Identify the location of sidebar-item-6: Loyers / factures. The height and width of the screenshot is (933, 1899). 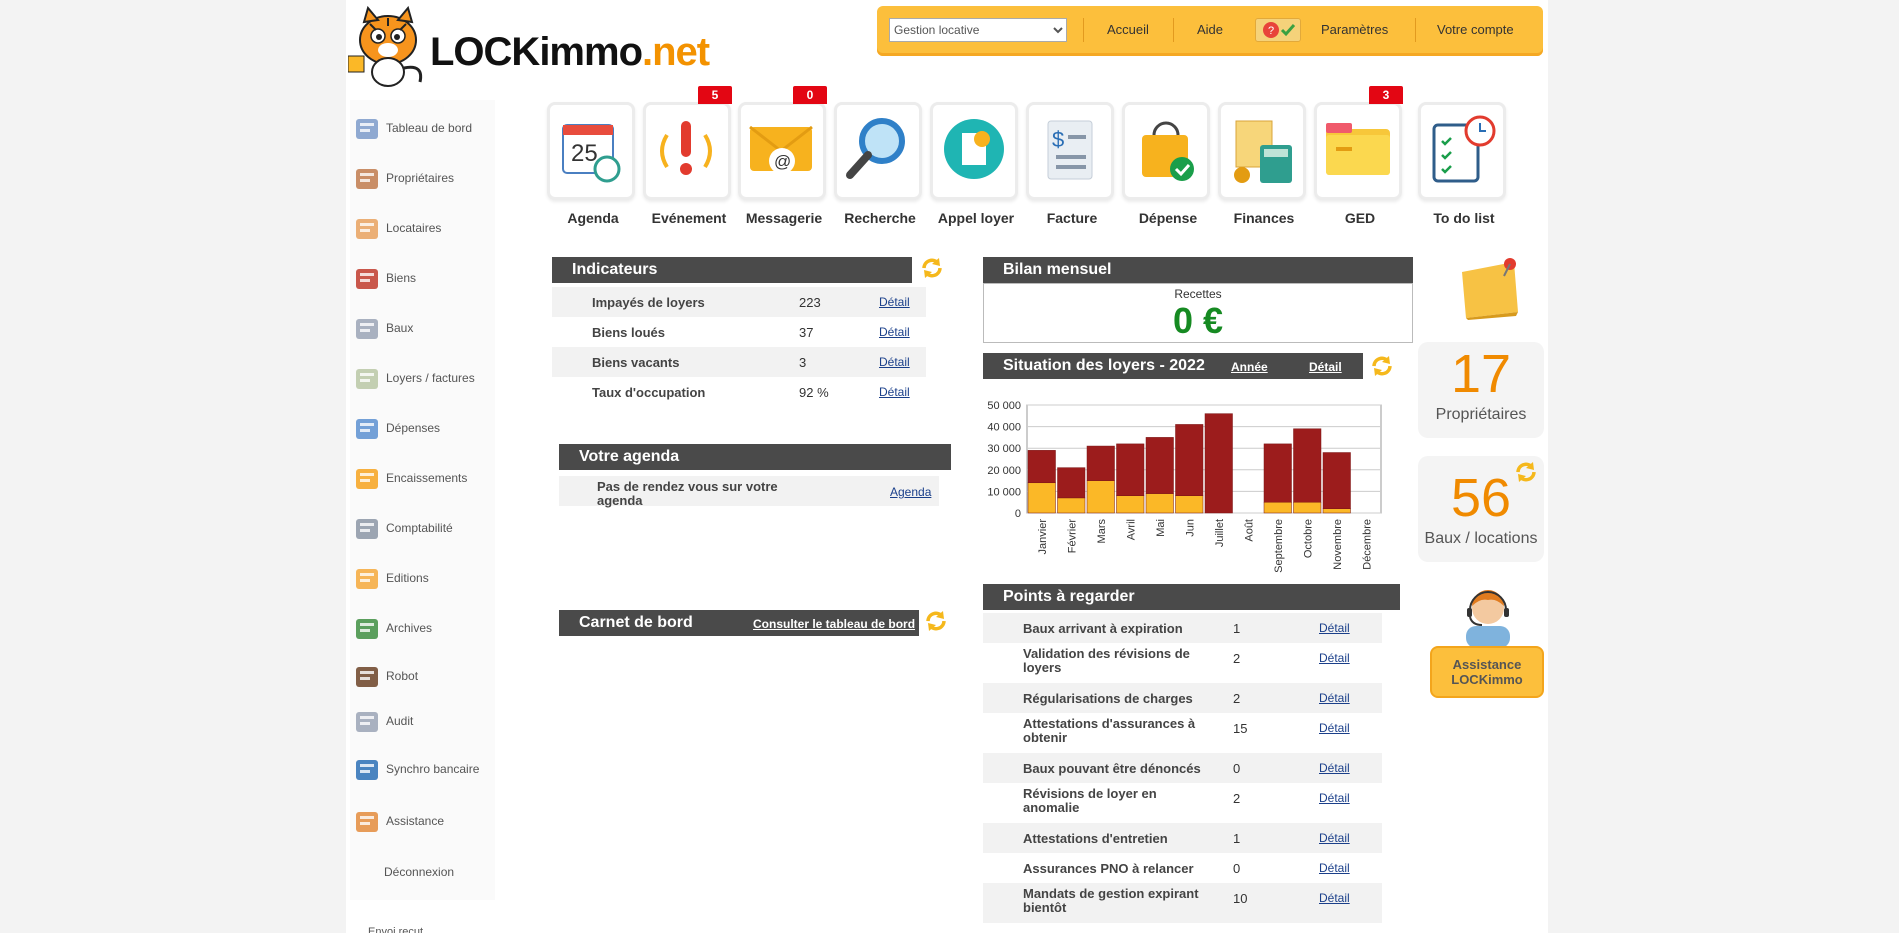
(422, 378).